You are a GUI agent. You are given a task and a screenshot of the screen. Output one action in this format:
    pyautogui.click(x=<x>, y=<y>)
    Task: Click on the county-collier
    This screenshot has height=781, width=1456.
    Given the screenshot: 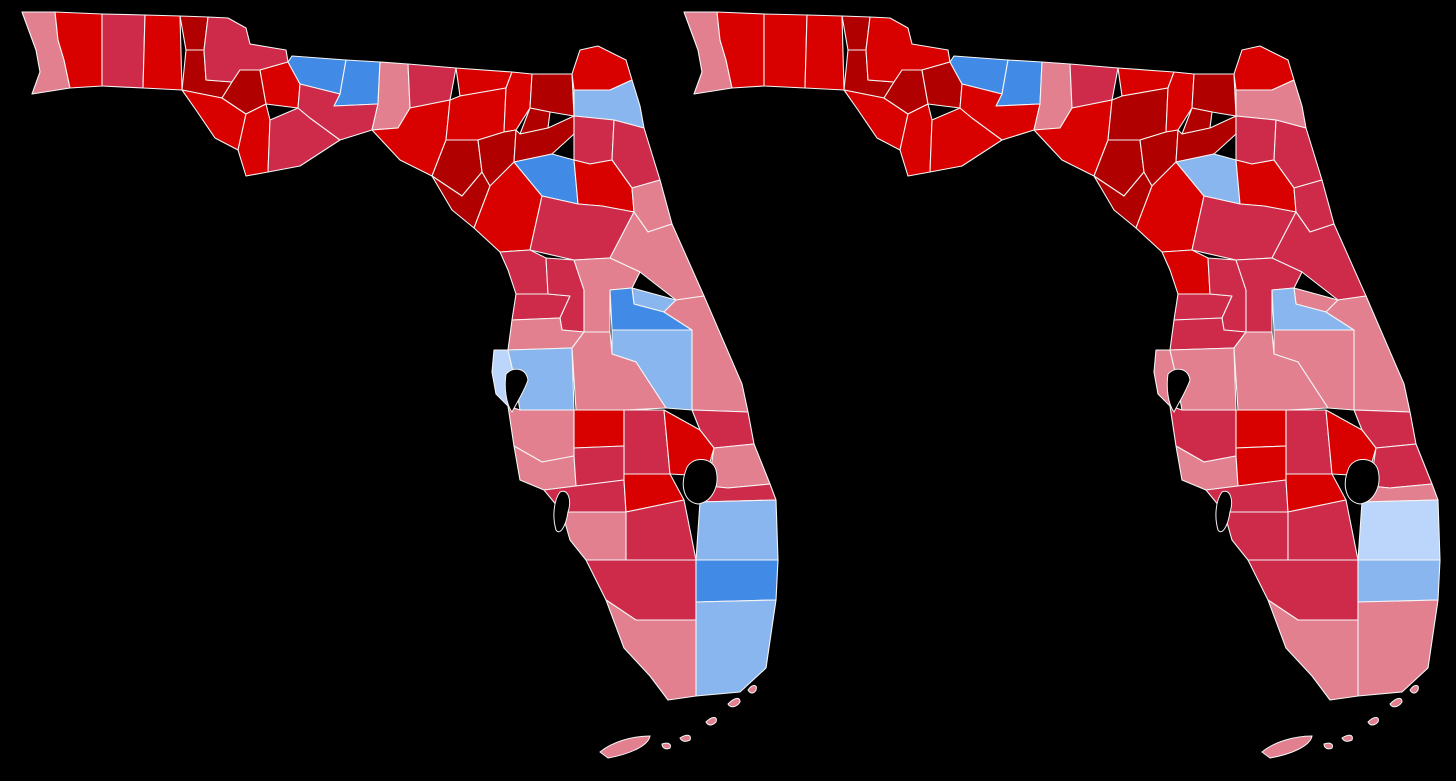 What is the action you would take?
    pyautogui.click(x=1303, y=590)
    